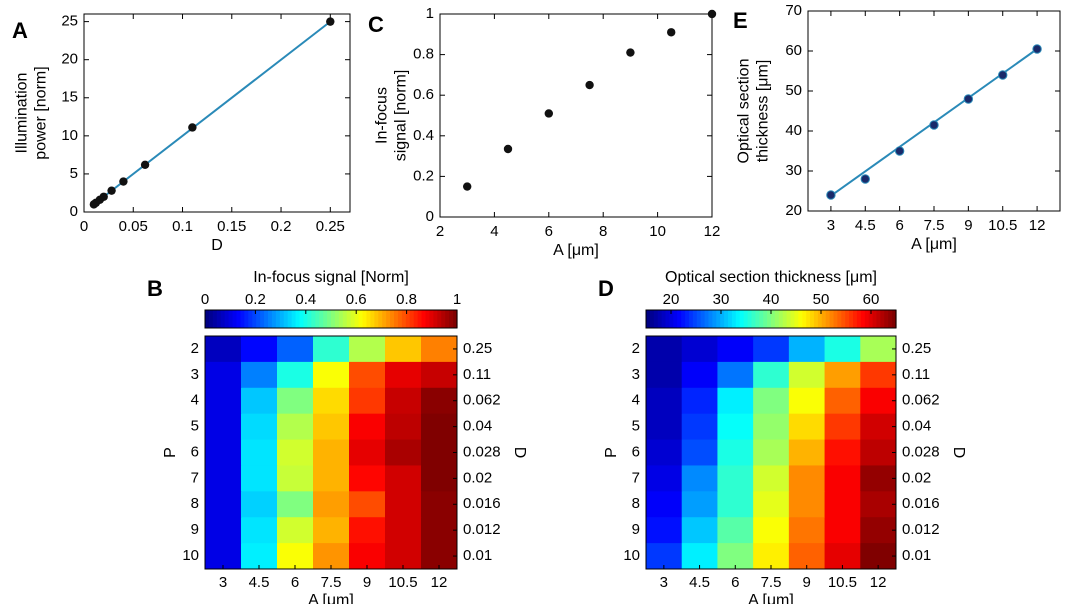 The image size is (1075, 604). I want to click on colorbar-tick-label: 0.8, so click(406, 299).